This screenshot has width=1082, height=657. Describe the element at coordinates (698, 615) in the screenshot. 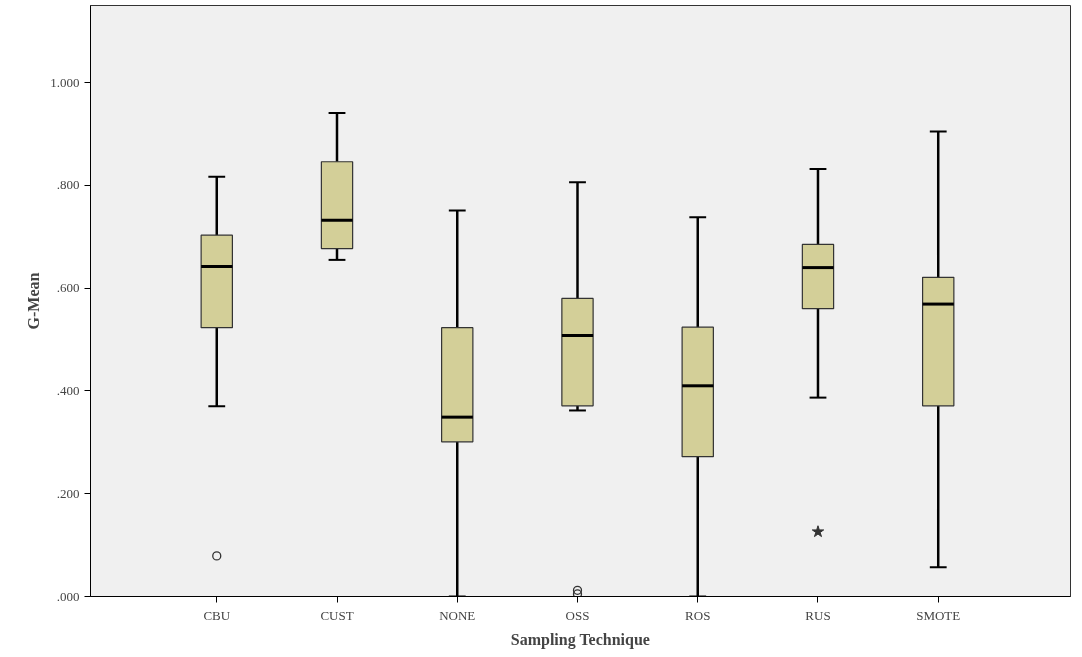

I see `x-tick-label: ROS` at that location.